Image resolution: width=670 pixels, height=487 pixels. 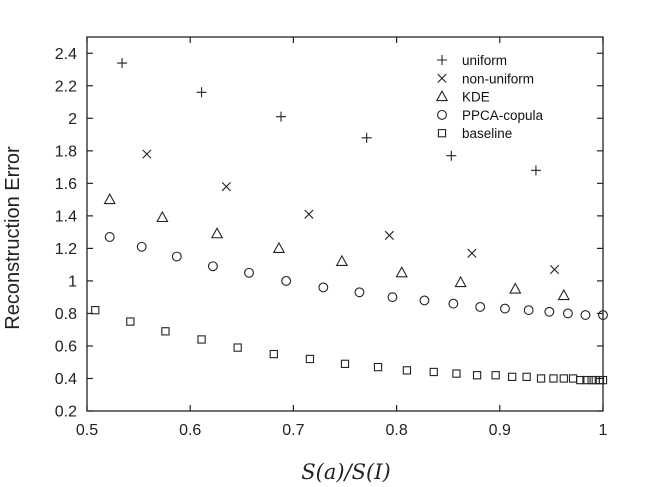 I want to click on x-tick-label: 0.9, so click(x=500, y=430).